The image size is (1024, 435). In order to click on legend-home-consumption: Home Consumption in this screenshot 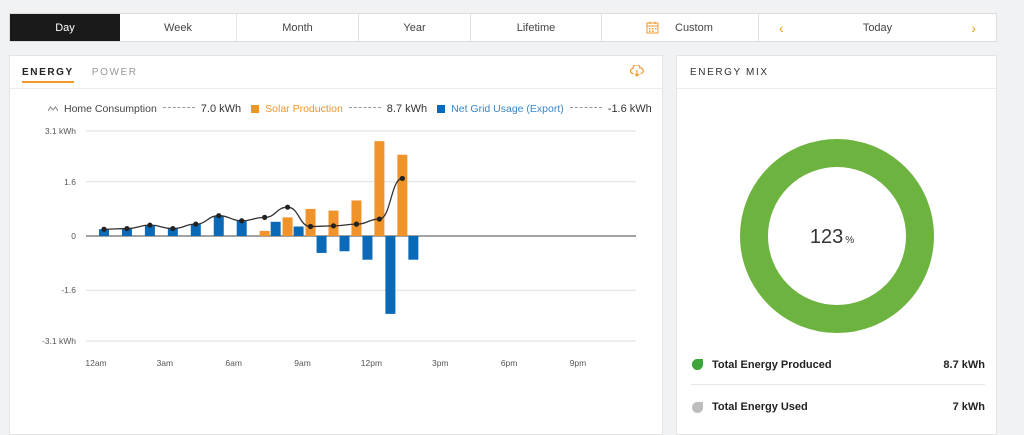, I will do `click(102, 109)`.